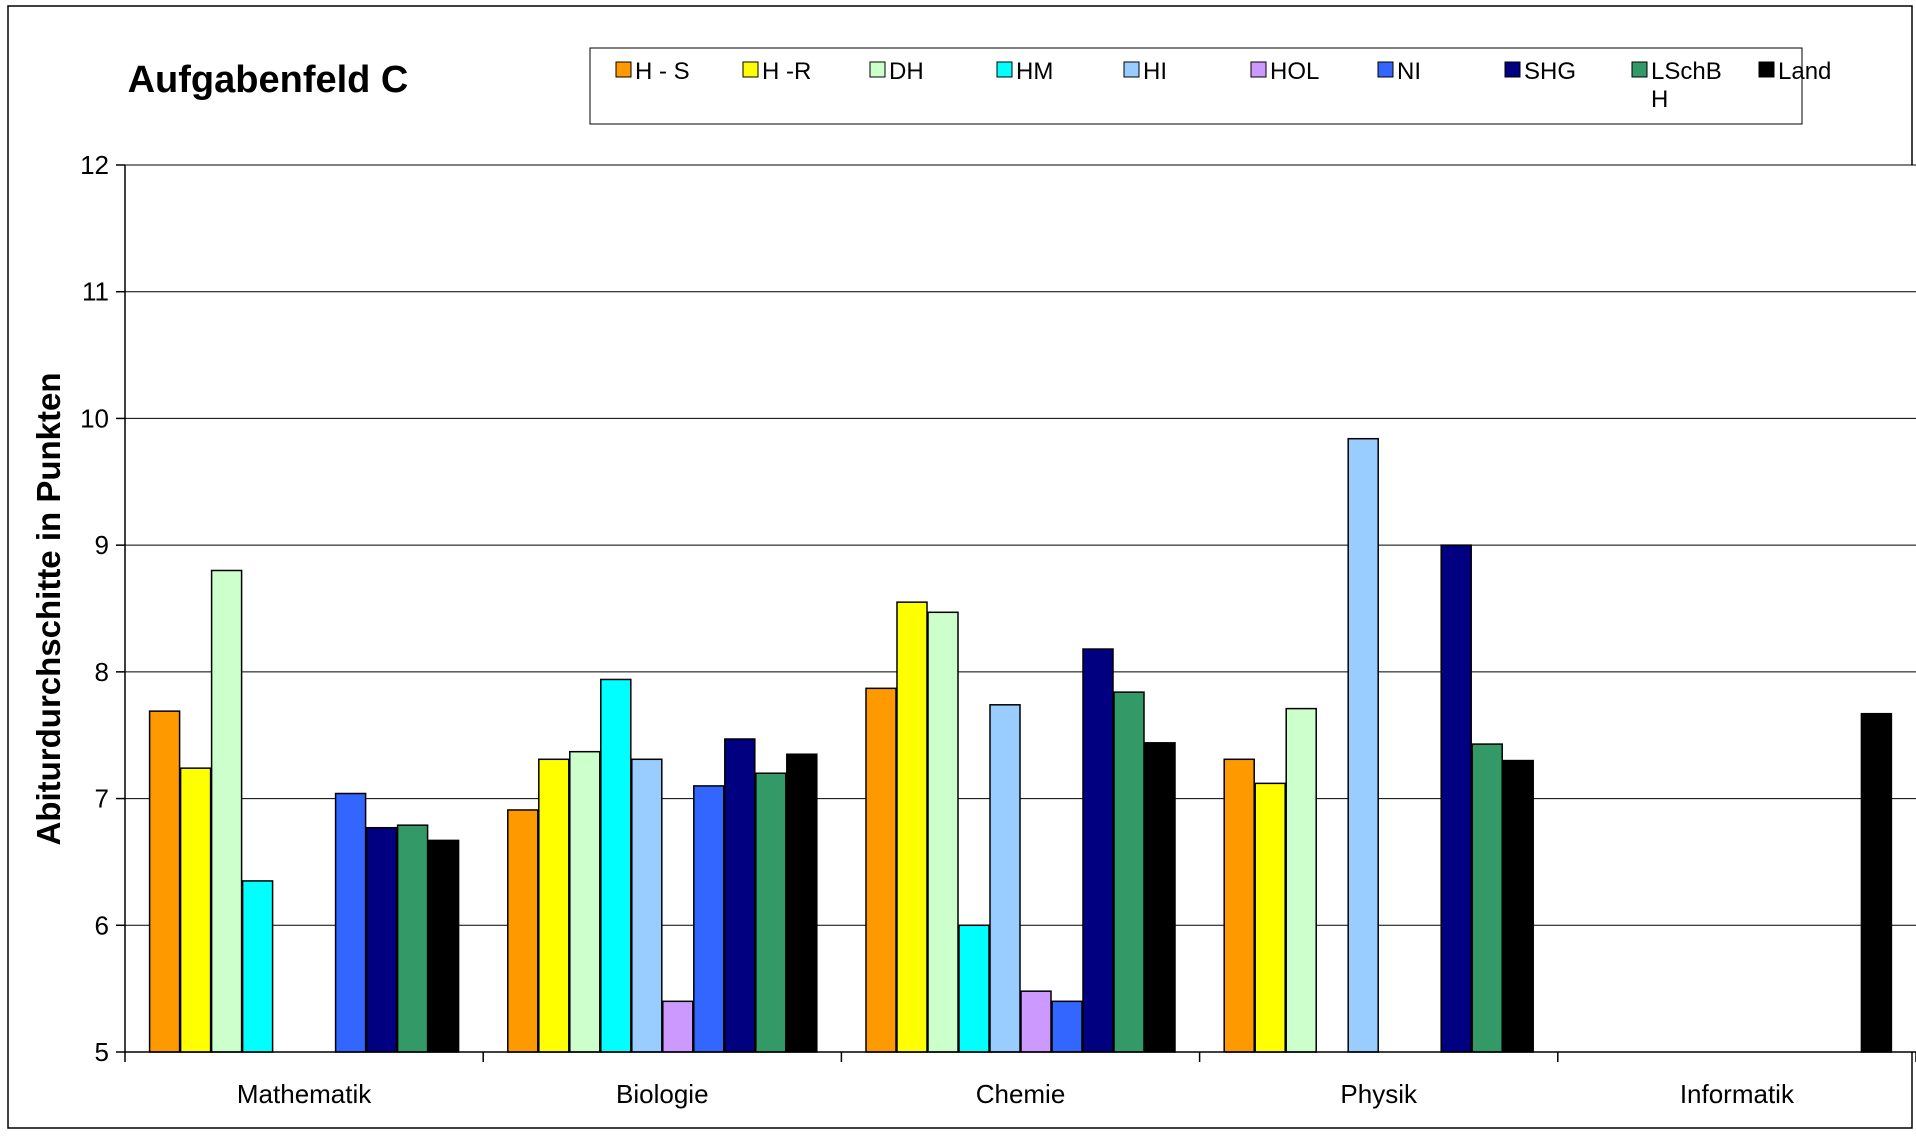  What do you see at coordinates (94, 418) in the screenshot?
I see `y-tick-label: 10` at bounding box center [94, 418].